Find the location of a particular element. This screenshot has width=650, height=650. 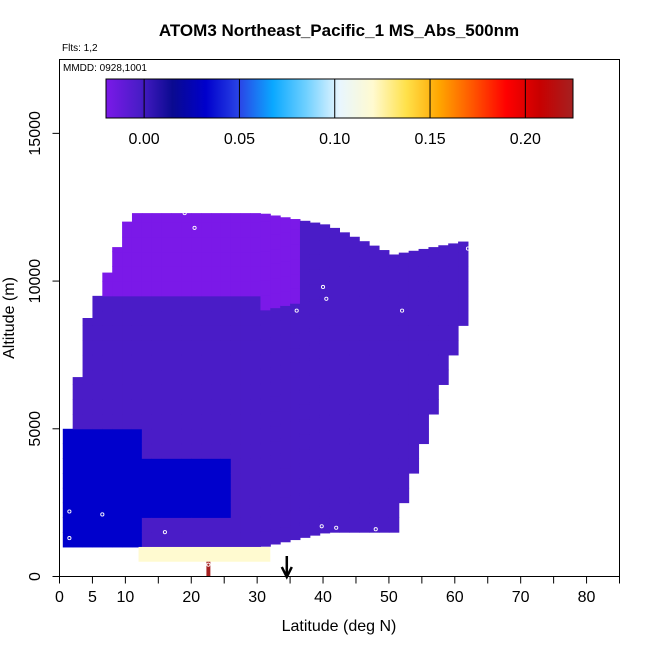

x-tick-label: 80 is located at coordinates (587, 597).